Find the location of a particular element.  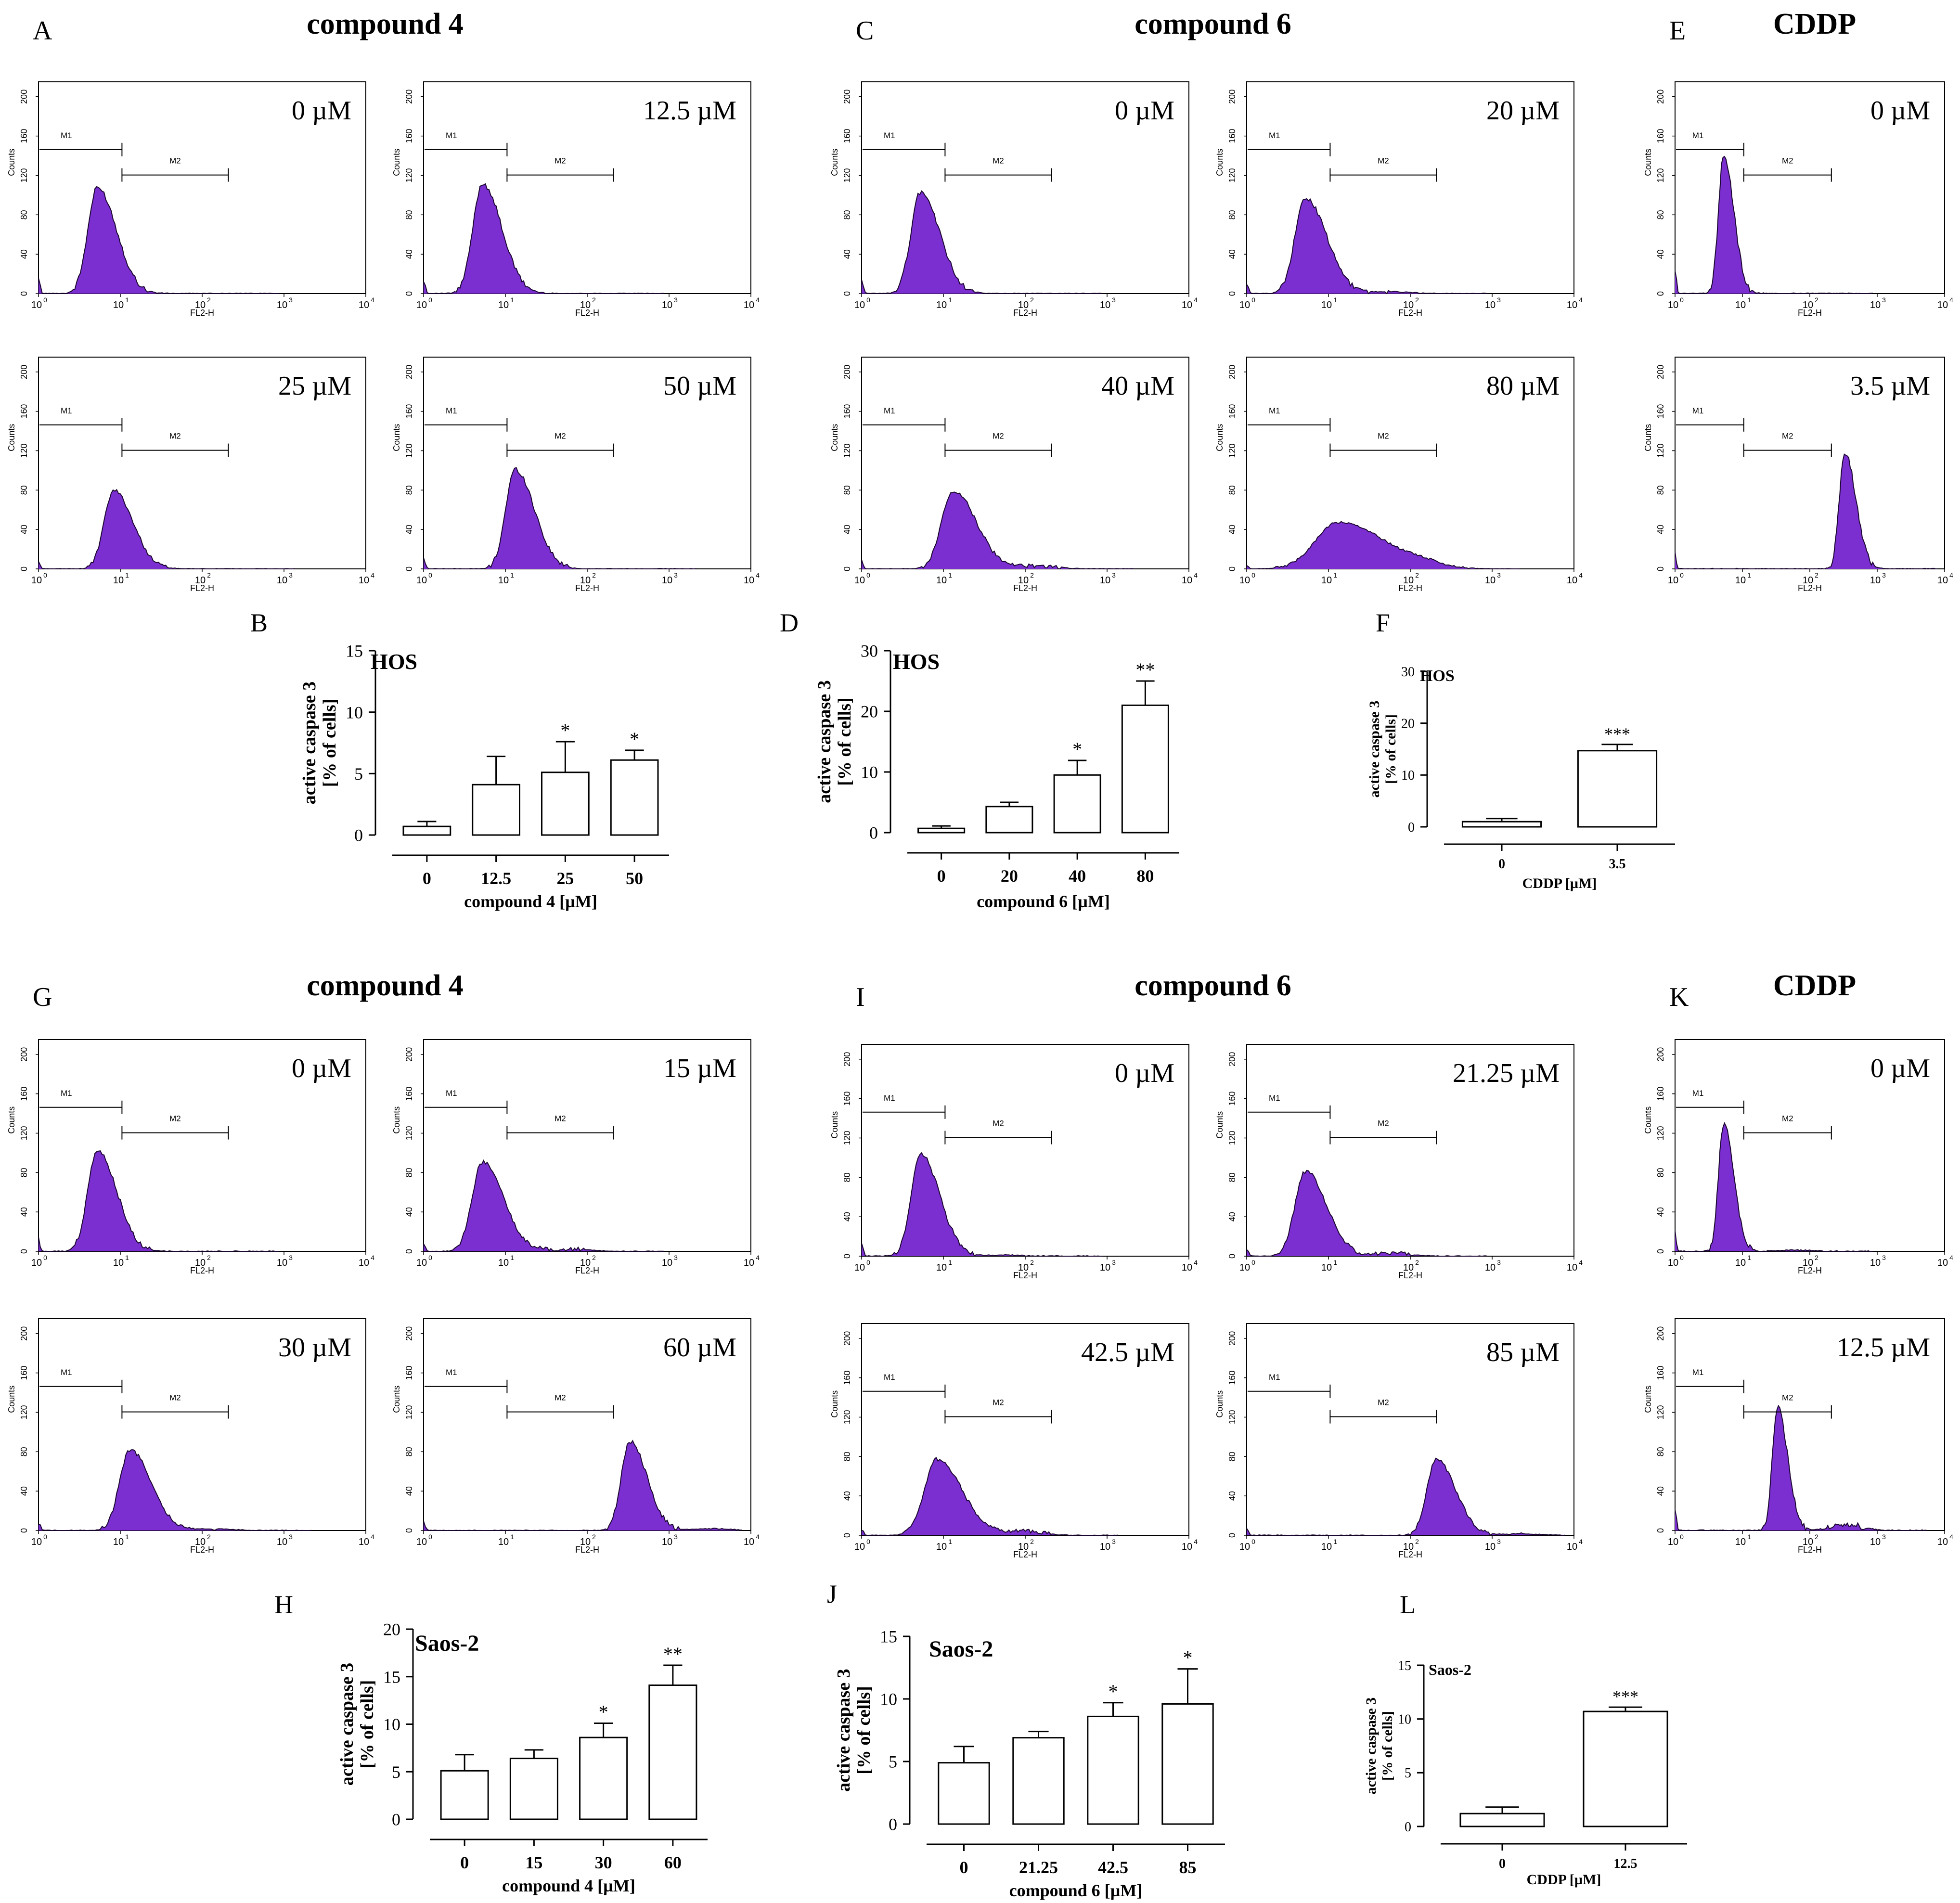

panel-letter: K is located at coordinates (1679, 997).